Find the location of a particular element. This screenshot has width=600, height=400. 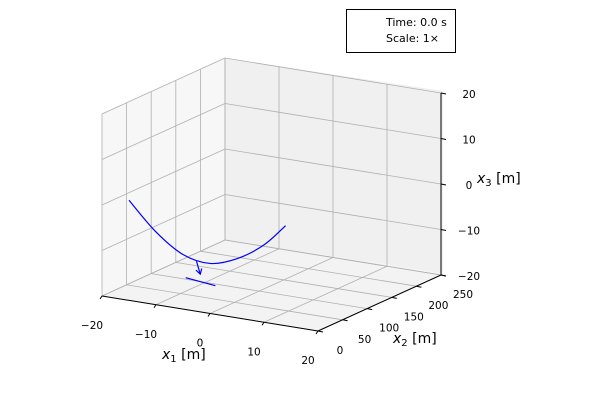

x2-tick-label: 150 is located at coordinates (414, 317).